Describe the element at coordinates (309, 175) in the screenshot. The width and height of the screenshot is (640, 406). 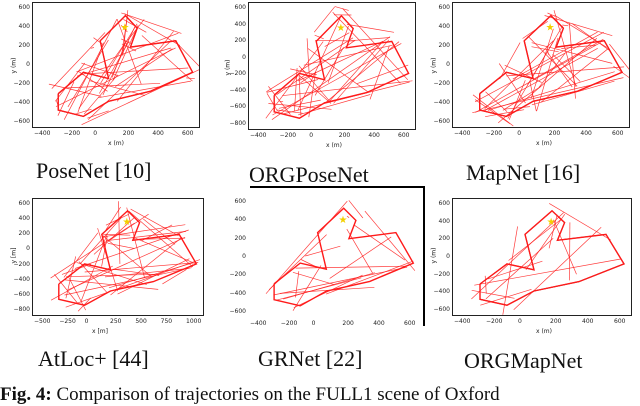
I see `panel-label: ORGPoseNet` at that location.